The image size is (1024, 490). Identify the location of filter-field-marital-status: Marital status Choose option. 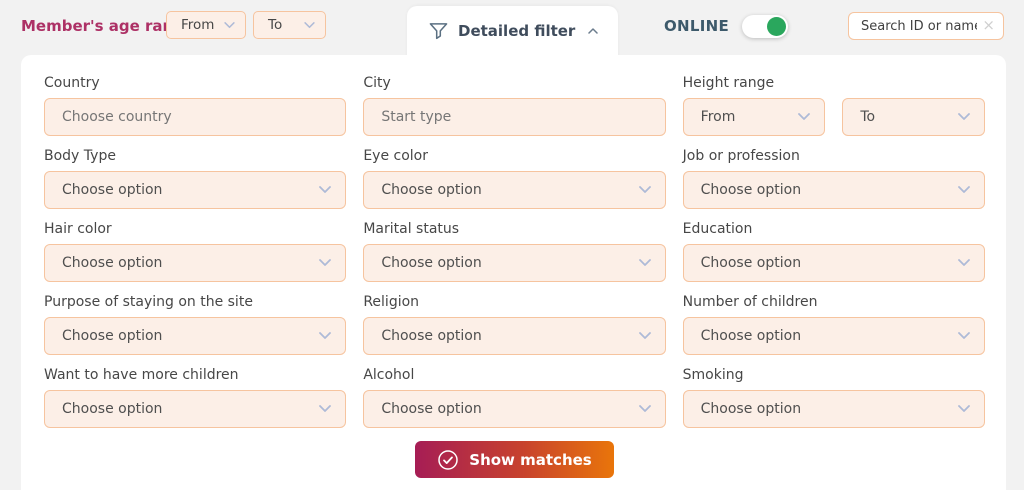
(514, 251).